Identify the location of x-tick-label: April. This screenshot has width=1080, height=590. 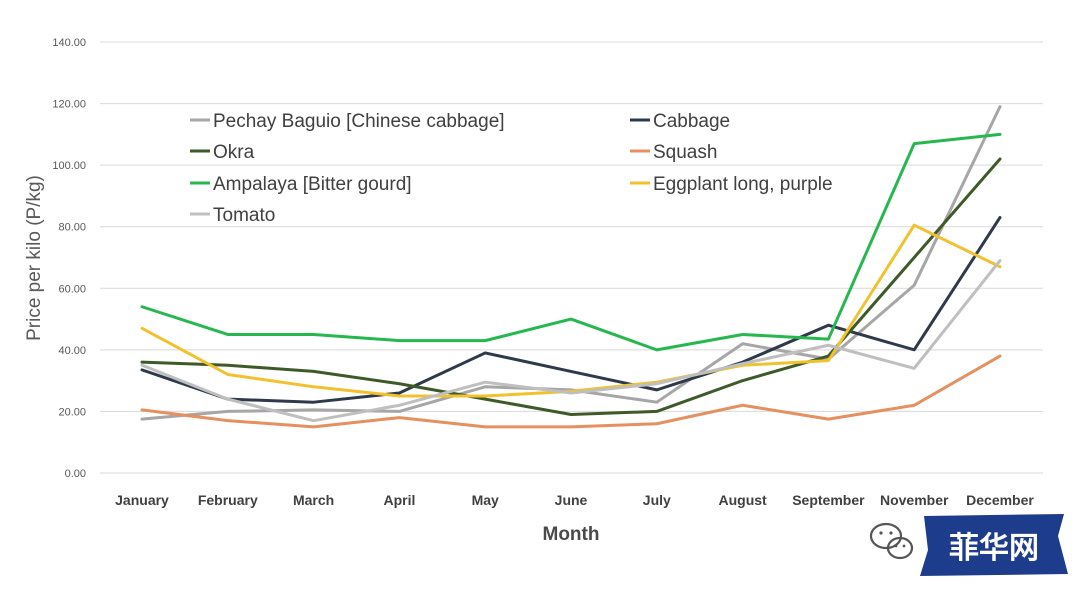
(399, 500).